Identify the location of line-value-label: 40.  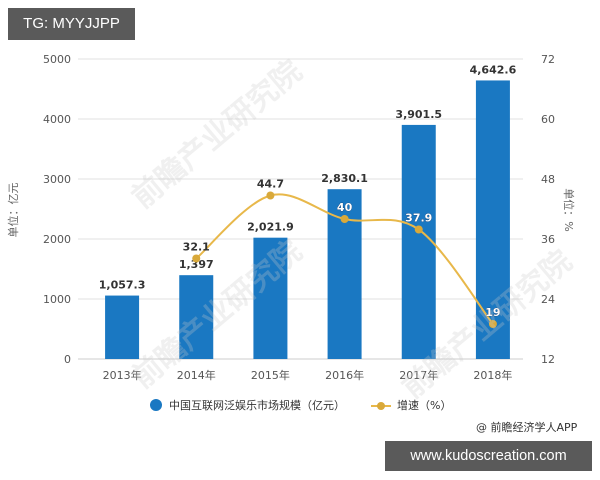
(345, 207).